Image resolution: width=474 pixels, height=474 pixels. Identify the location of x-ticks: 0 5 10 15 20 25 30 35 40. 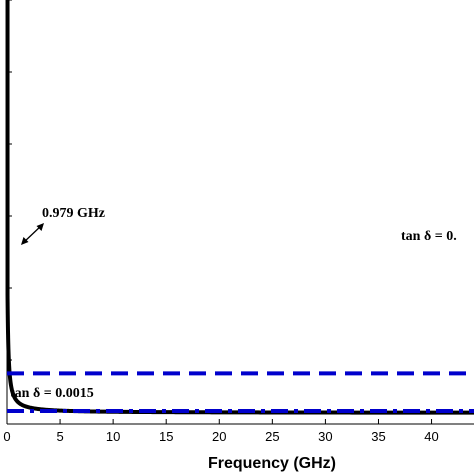
(221, 431).